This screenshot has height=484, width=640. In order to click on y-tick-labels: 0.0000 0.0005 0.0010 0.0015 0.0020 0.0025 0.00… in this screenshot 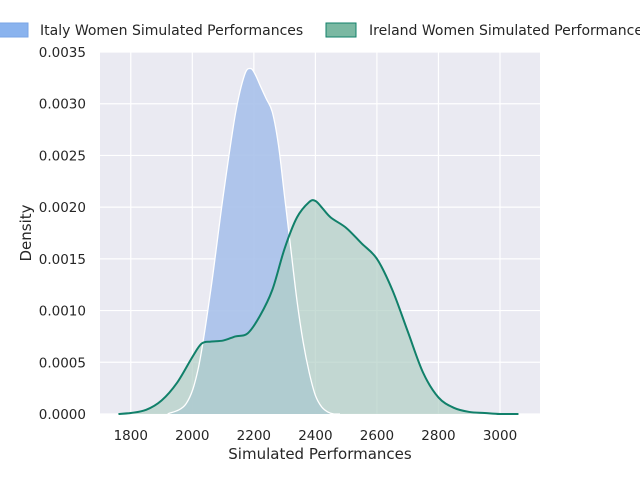, I will do `click(62, 234)`.